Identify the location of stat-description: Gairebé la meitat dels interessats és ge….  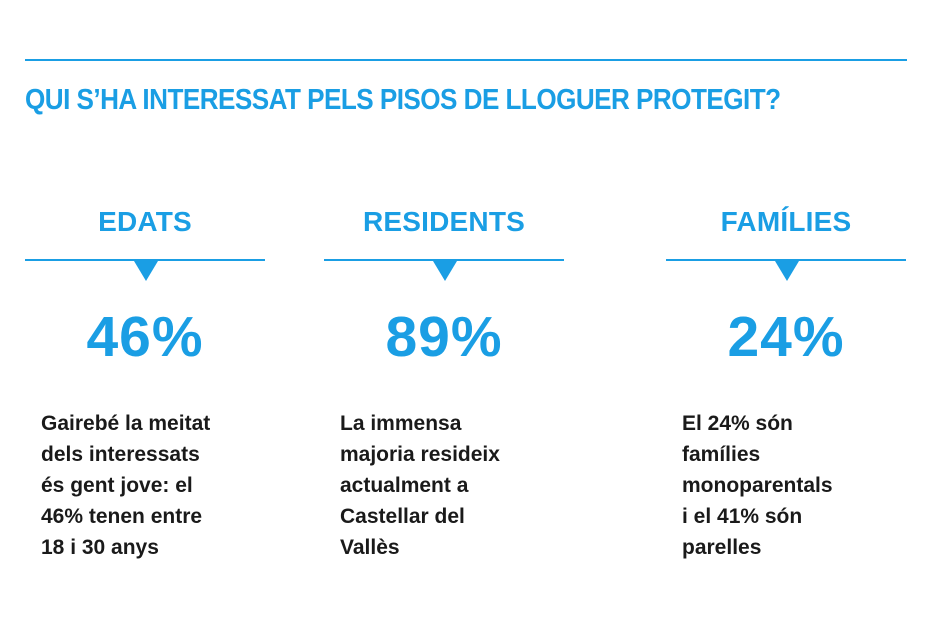
(146, 485).